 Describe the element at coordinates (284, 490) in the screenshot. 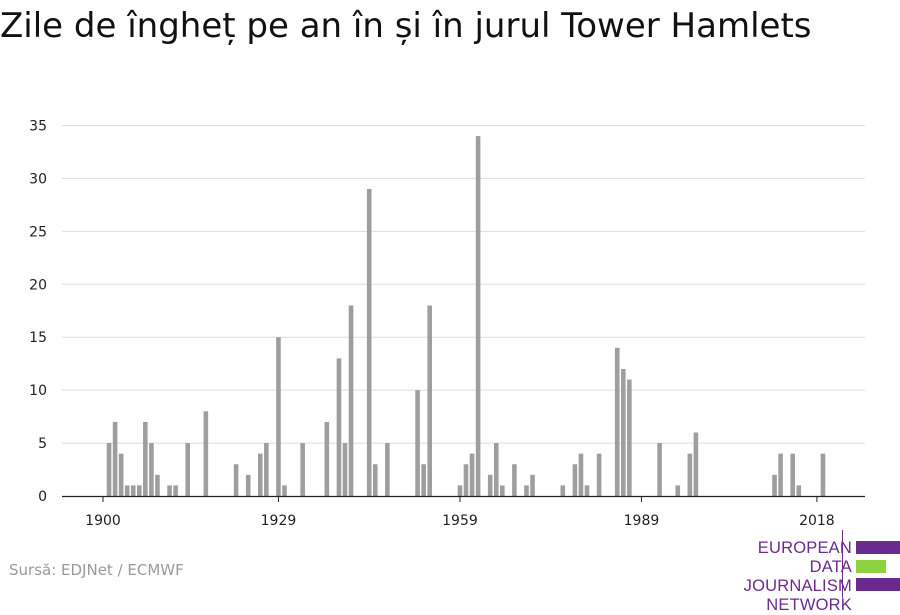

I see `bar-1930` at that location.